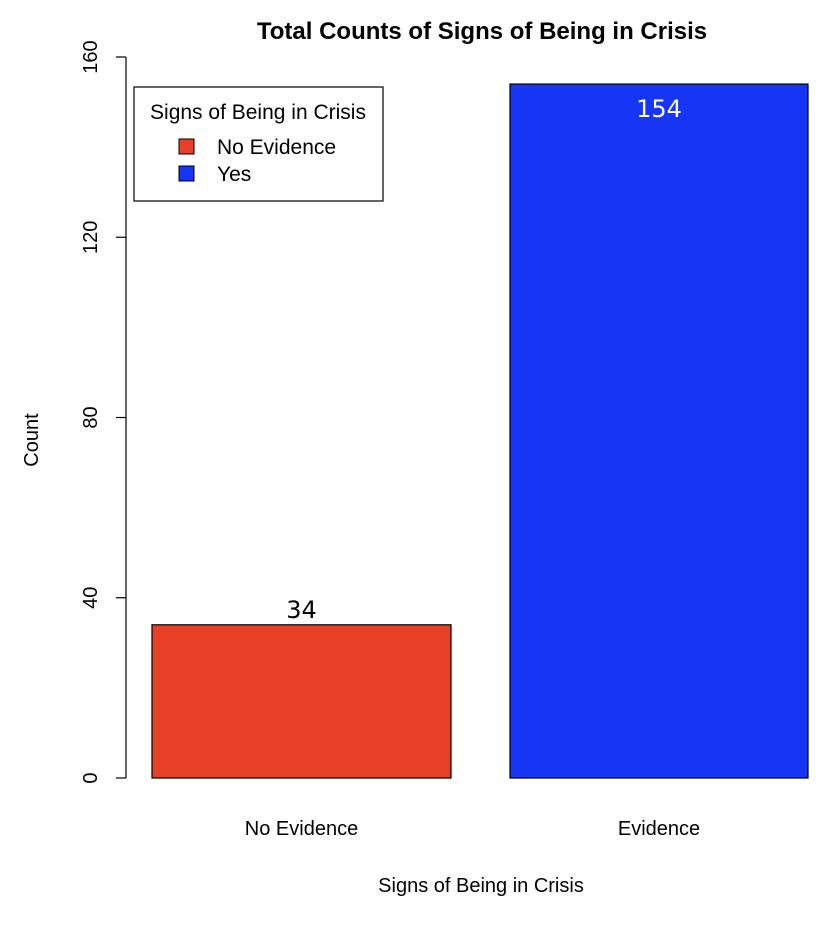  Describe the element at coordinates (234, 174) in the screenshot. I see `legend-label: Yes` at that location.